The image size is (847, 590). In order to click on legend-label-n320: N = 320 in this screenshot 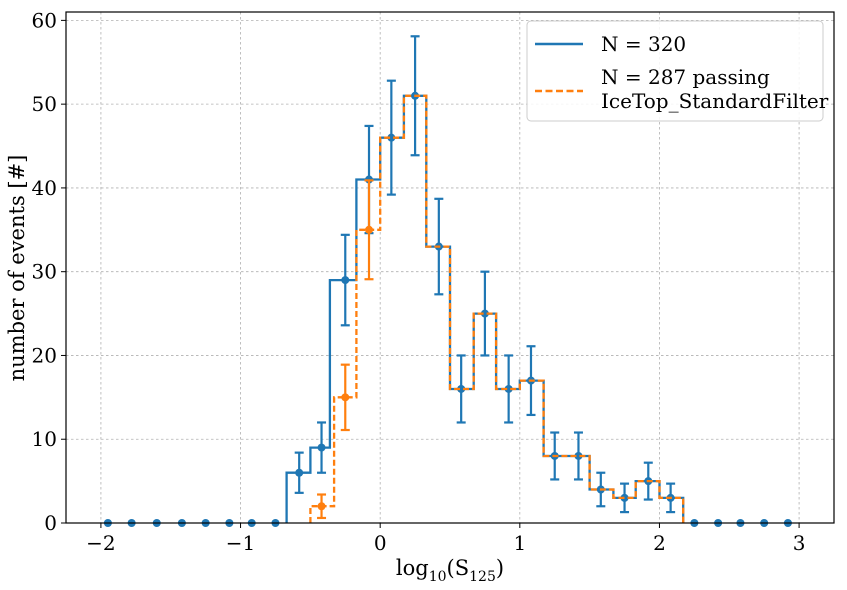, I will do `click(643, 44)`.